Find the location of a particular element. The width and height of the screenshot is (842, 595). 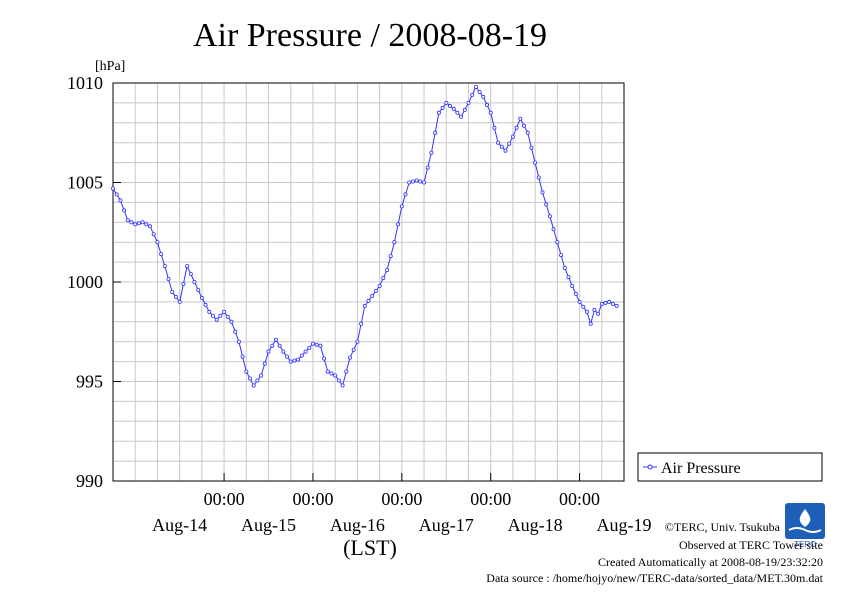

y-axis-unit: [hPa] is located at coordinates (110, 66).